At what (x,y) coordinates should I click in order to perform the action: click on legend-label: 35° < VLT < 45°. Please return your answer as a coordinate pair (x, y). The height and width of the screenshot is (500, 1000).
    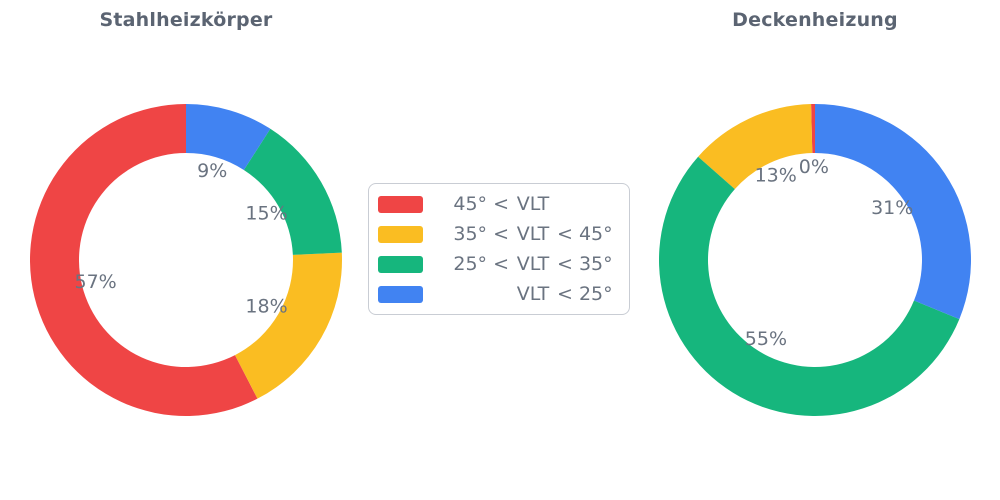
    Looking at the image, I should click on (528, 233).